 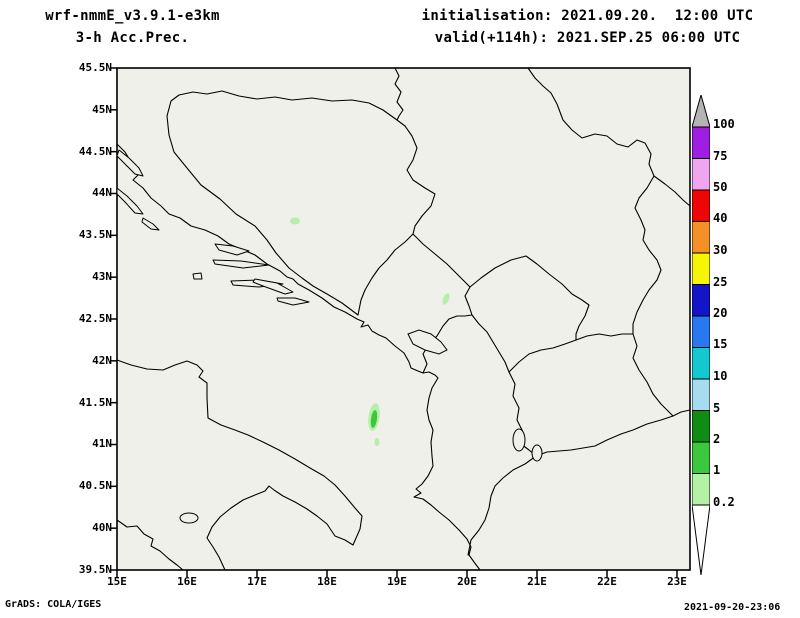 I want to click on lon-label: 21E, so click(x=537, y=581).